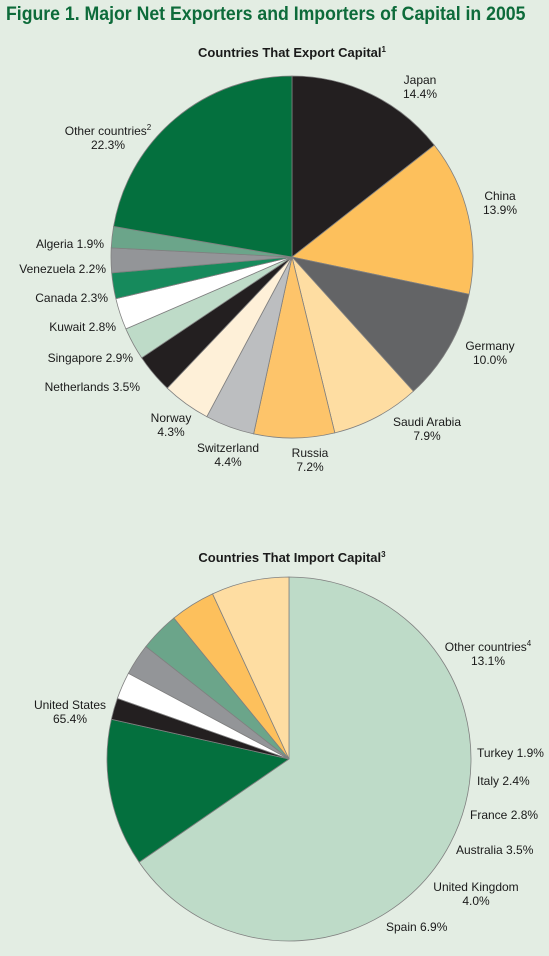  What do you see at coordinates (500, 203) in the screenshot?
I see `export-label-china: China 13.9%` at bounding box center [500, 203].